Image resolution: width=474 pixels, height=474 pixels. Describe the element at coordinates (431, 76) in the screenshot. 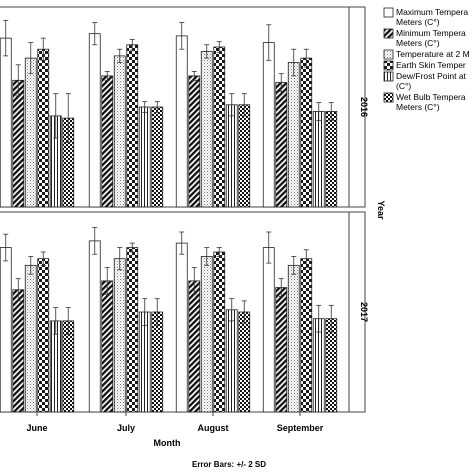

I see `legend-label: Dew/Frost Point at` at that location.